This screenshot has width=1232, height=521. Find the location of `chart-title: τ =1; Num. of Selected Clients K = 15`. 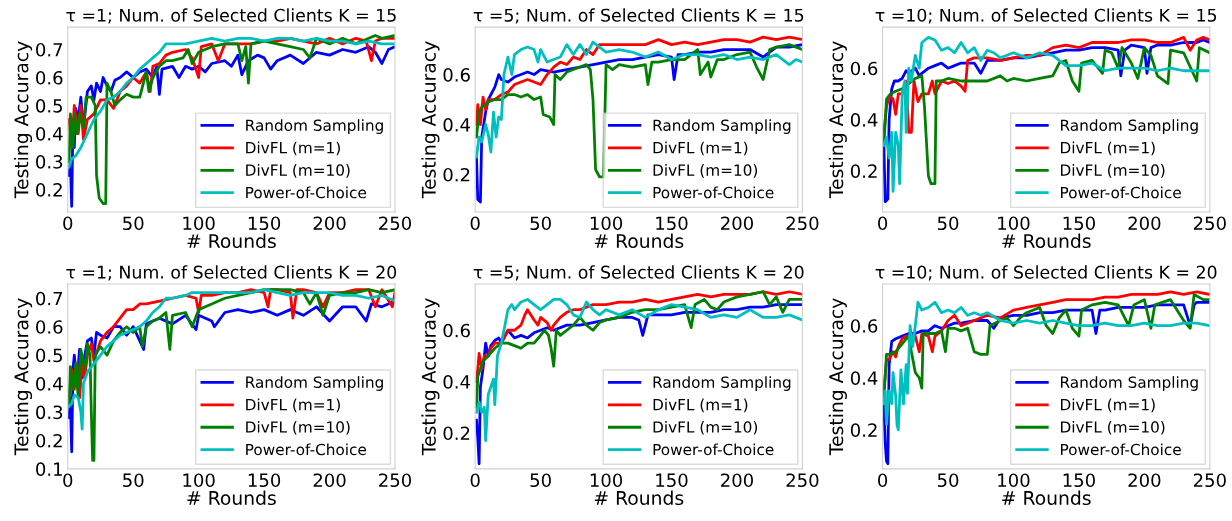

chart-title: τ =1; Num. of Selected Clients K = 15 is located at coordinates (231, 16).